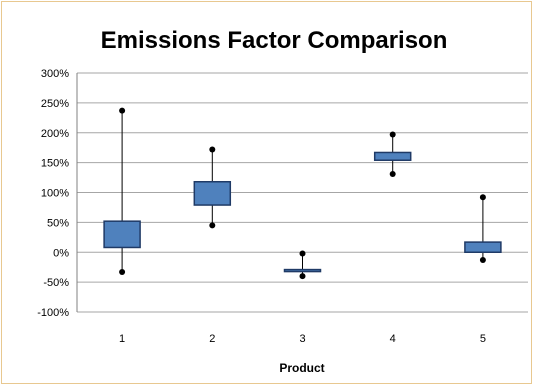 The image size is (533, 385). Describe the element at coordinates (53, 313) in the screenshot. I see `y-tick-label: -100%` at that location.